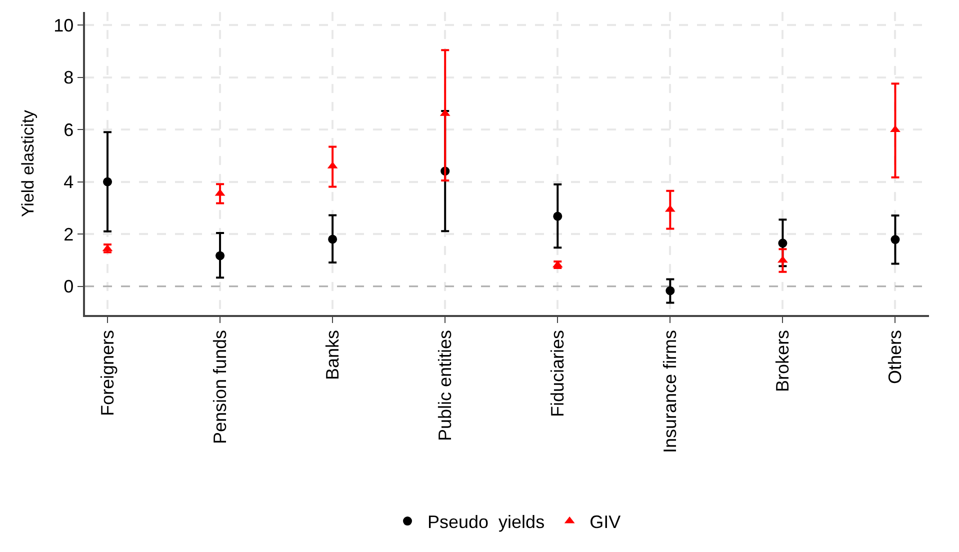 Image resolution: width=959 pixels, height=552 pixels. Describe the element at coordinates (782, 361) in the screenshot. I see `x-tick-label: Brokers` at that location.